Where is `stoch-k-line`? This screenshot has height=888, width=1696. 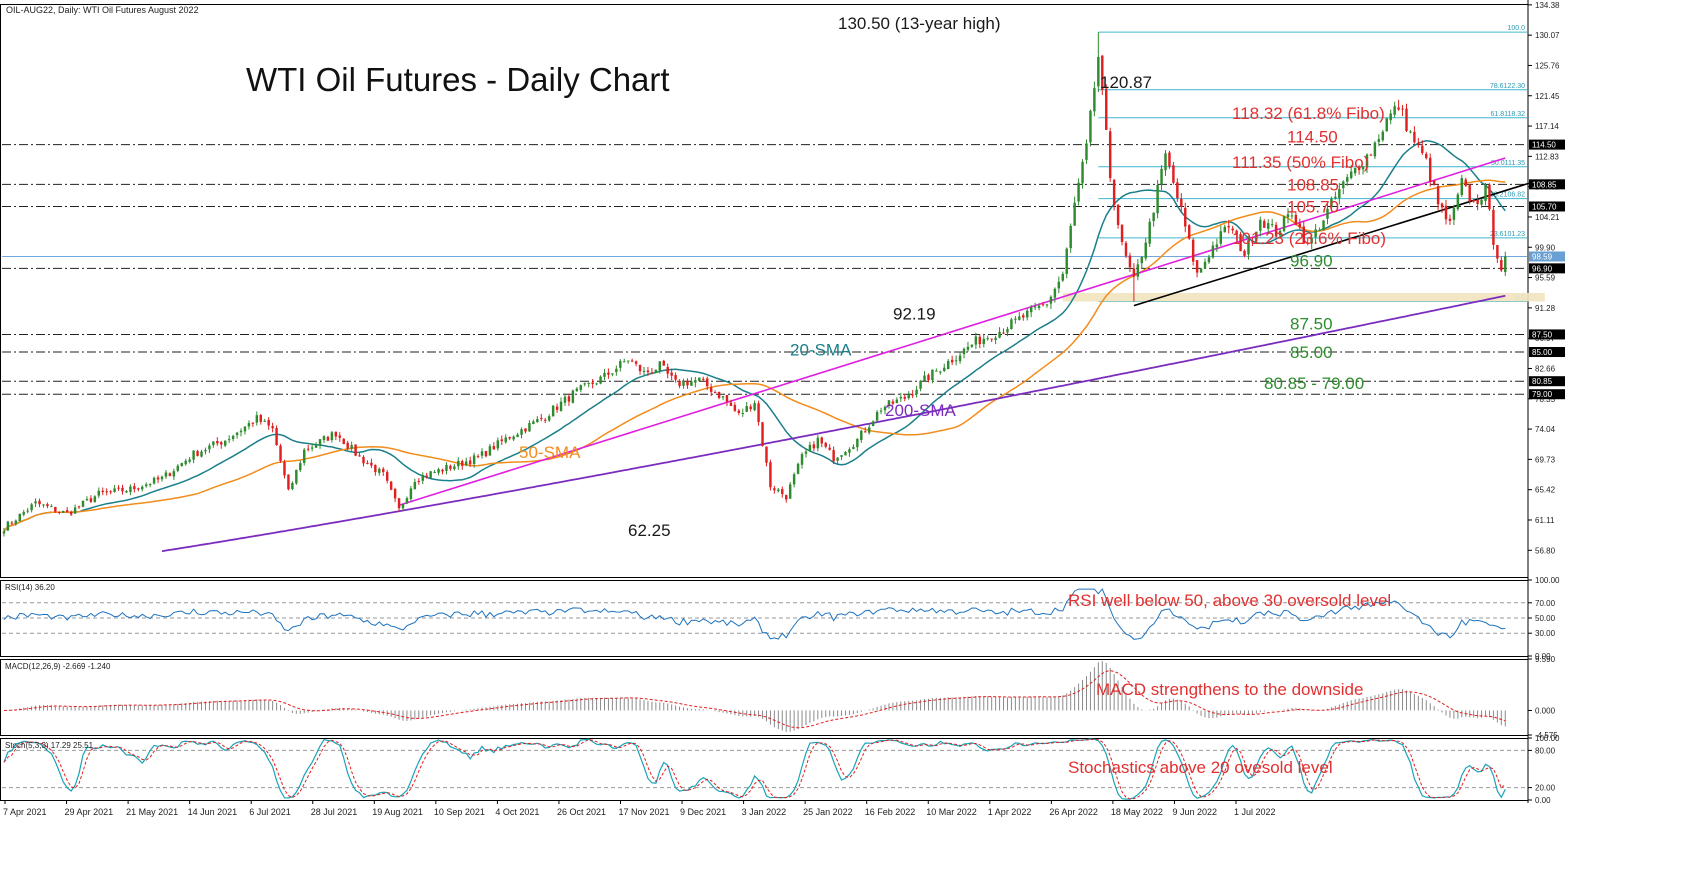 stoch-k-line is located at coordinates (754, 769).